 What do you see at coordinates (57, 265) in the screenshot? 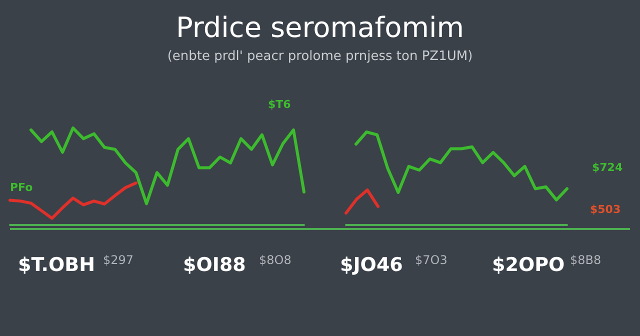
I see `text: $T.OBH` at bounding box center [57, 265].